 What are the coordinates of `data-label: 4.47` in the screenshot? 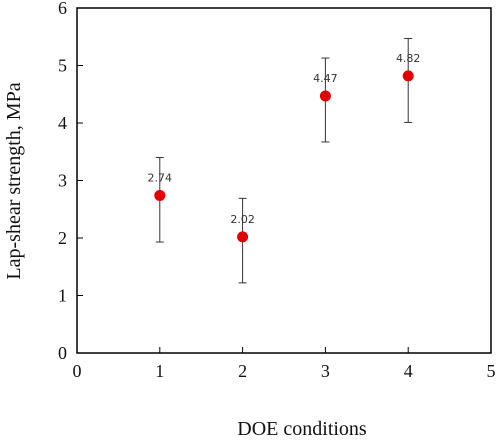 It's located at (325, 78).